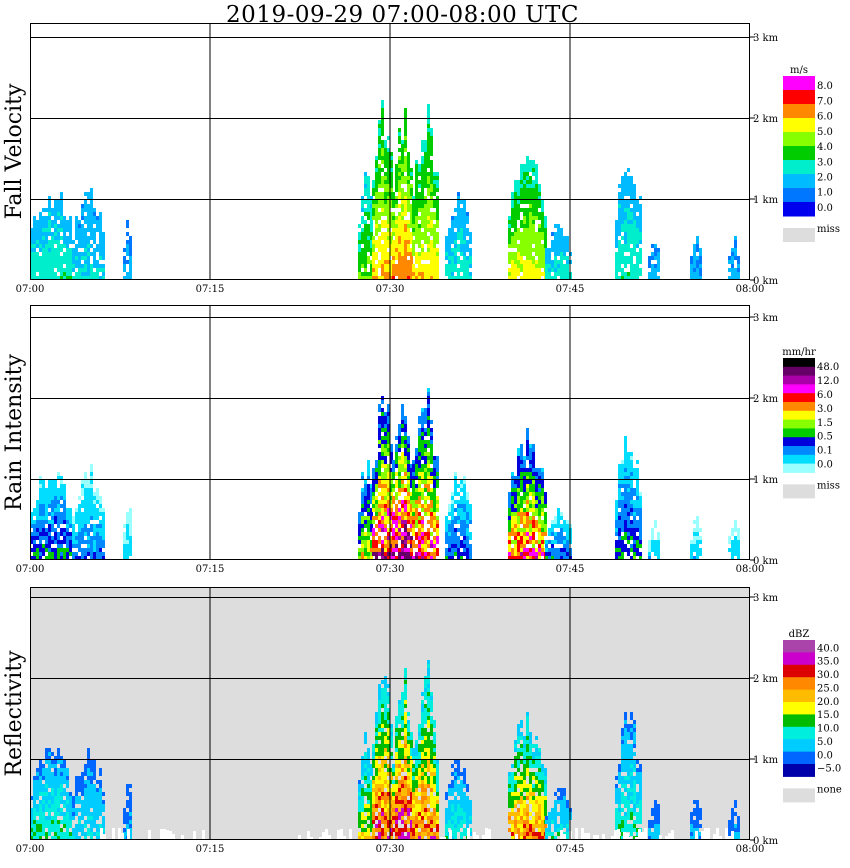 Image resolution: width=850 pixels, height=868 pixels. What do you see at coordinates (799, 459) in the screenshot?
I see `colorbar-swatch` at bounding box center [799, 459].